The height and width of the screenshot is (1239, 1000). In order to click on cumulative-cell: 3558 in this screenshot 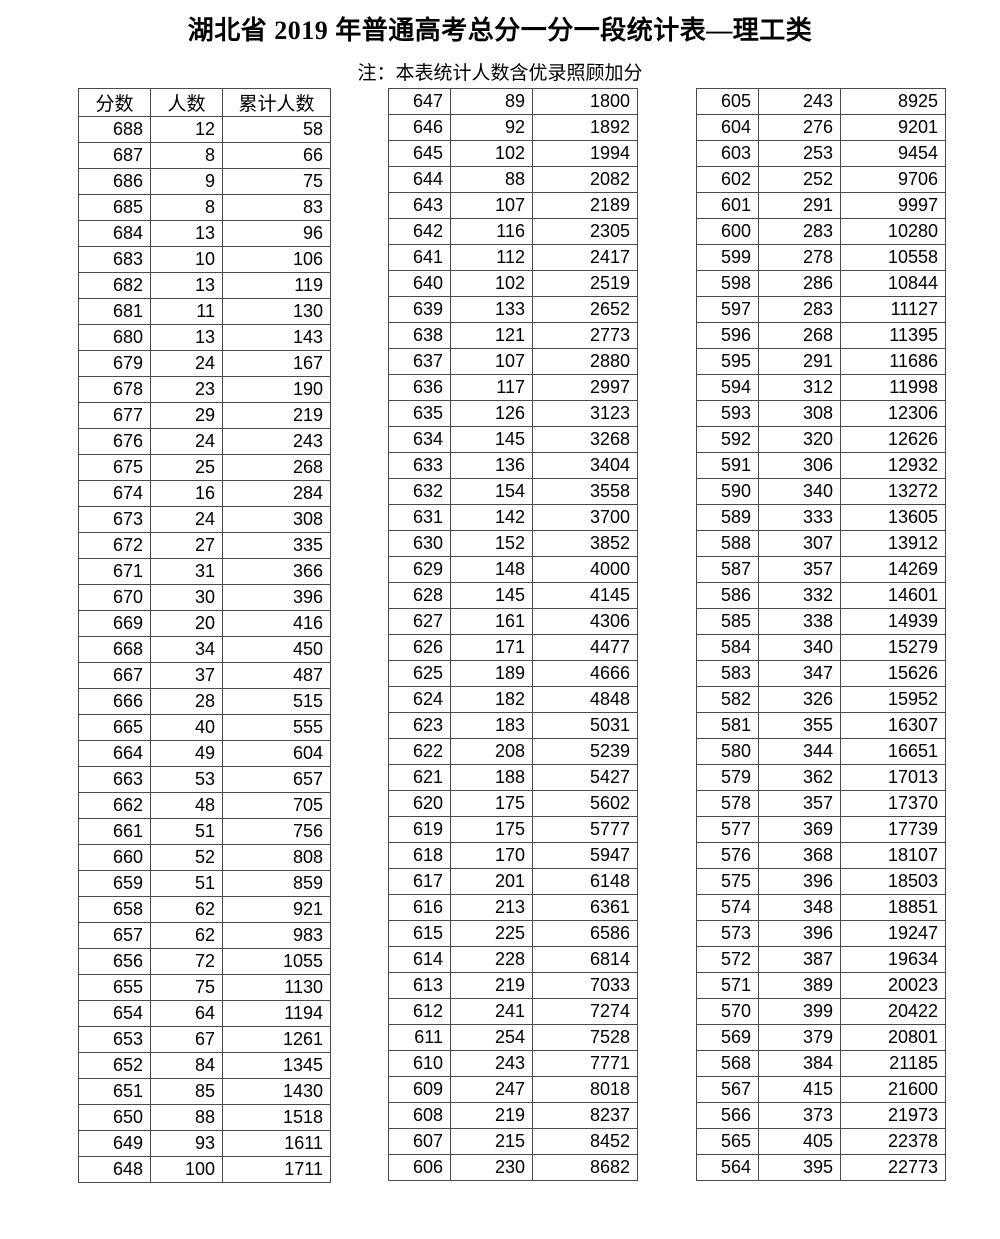, I will do `click(585, 491)`.